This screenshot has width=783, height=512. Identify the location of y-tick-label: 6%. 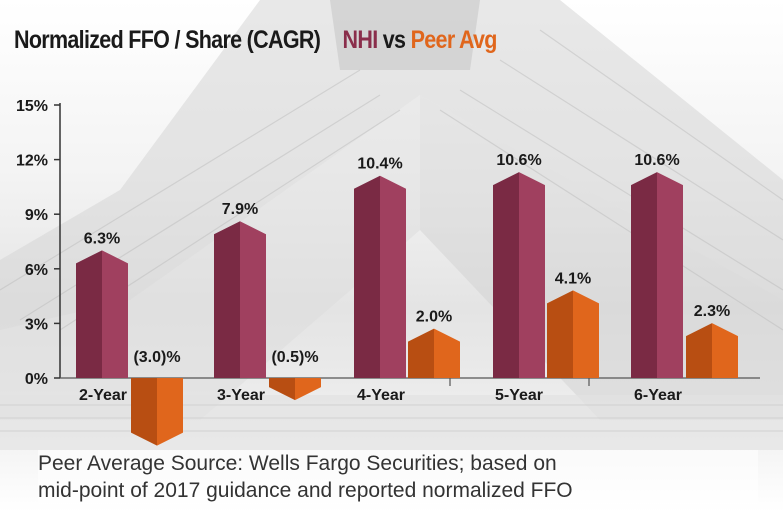
(36, 270).